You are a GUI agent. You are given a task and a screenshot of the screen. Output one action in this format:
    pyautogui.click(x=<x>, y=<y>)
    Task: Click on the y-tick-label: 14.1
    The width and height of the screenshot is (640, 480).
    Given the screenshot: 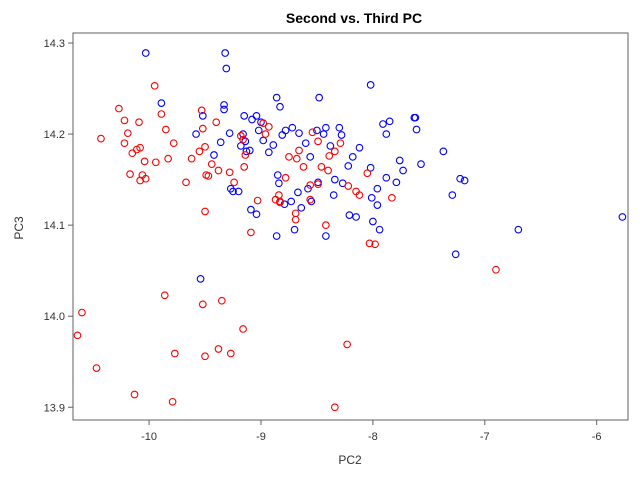 What is the action you would take?
    pyautogui.click(x=54, y=226)
    